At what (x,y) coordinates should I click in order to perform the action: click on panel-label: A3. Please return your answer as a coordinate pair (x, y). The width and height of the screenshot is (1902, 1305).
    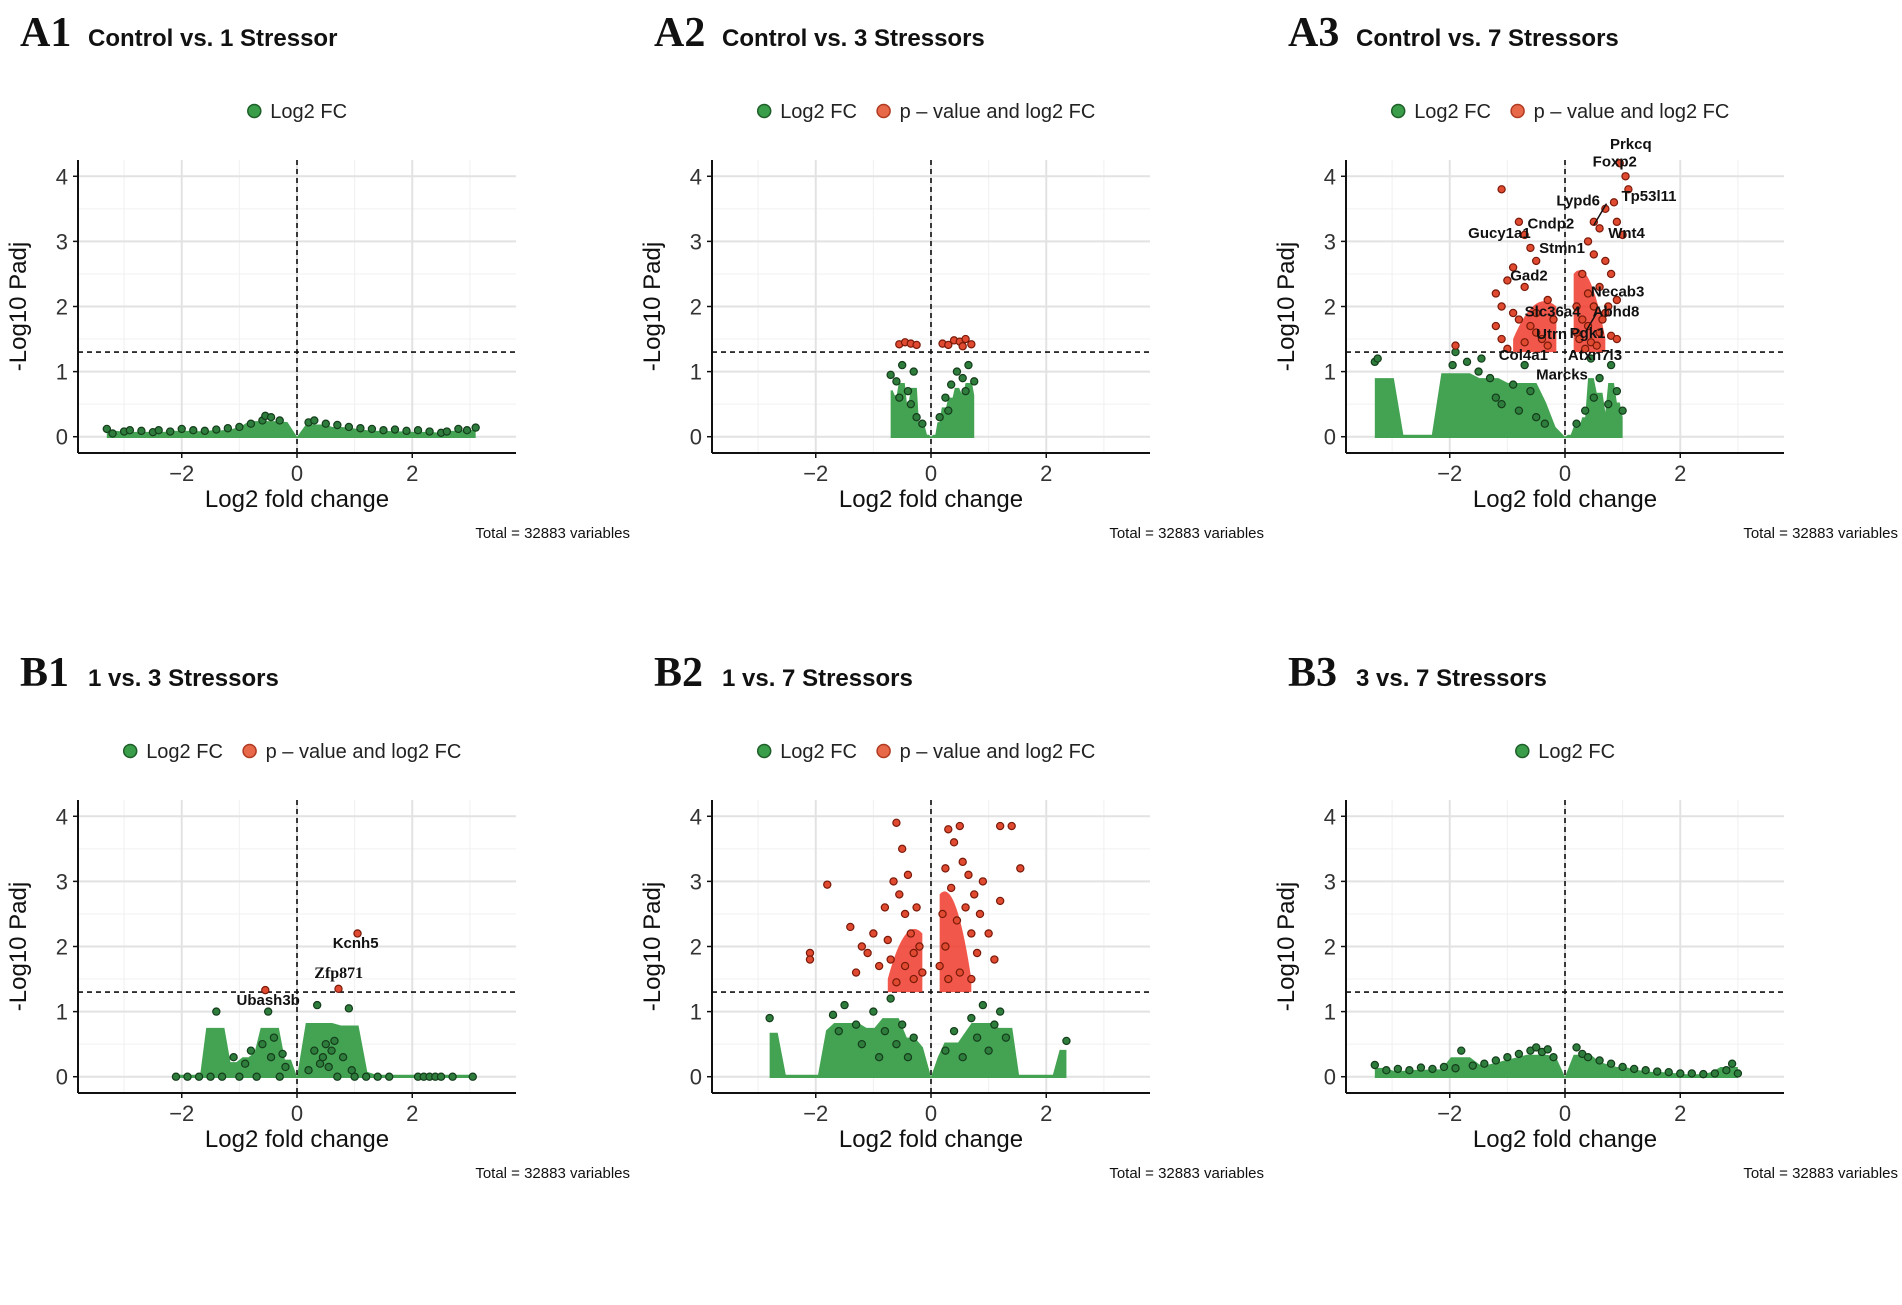
    Looking at the image, I should click on (1313, 33).